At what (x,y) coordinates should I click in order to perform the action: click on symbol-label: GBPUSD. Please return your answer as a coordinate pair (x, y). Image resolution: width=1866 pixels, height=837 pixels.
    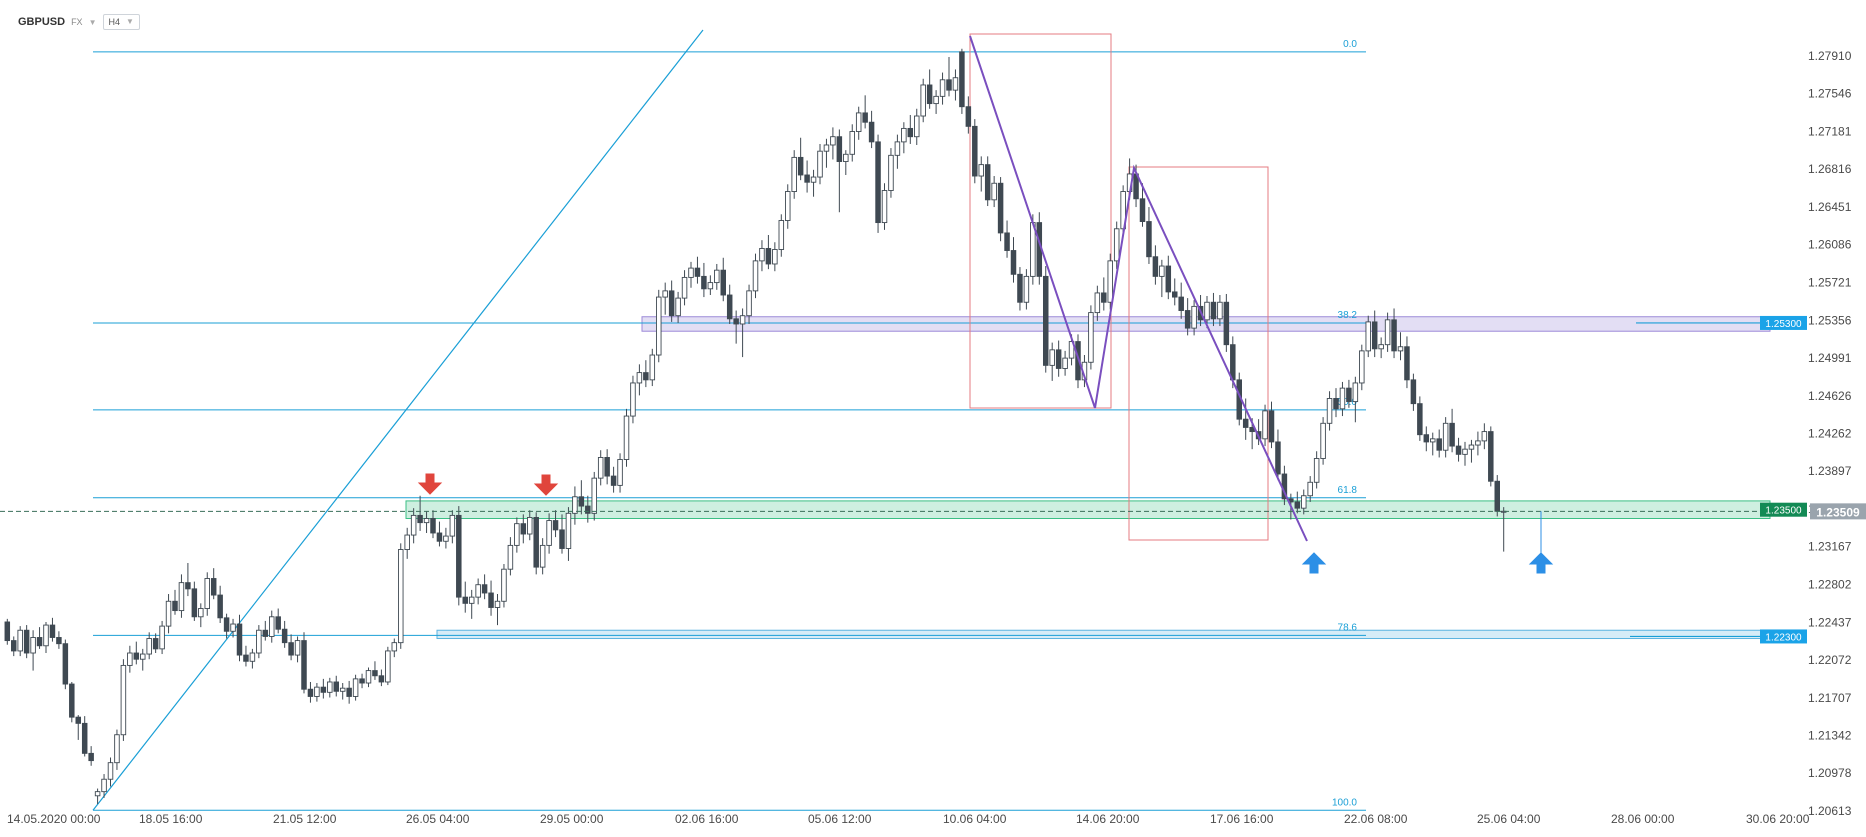
    Looking at the image, I should click on (42, 22).